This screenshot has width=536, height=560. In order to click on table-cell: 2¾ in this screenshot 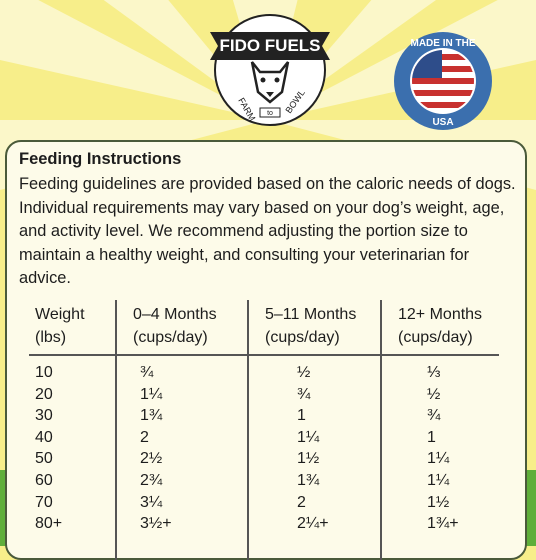, I will do `click(151, 480)`.